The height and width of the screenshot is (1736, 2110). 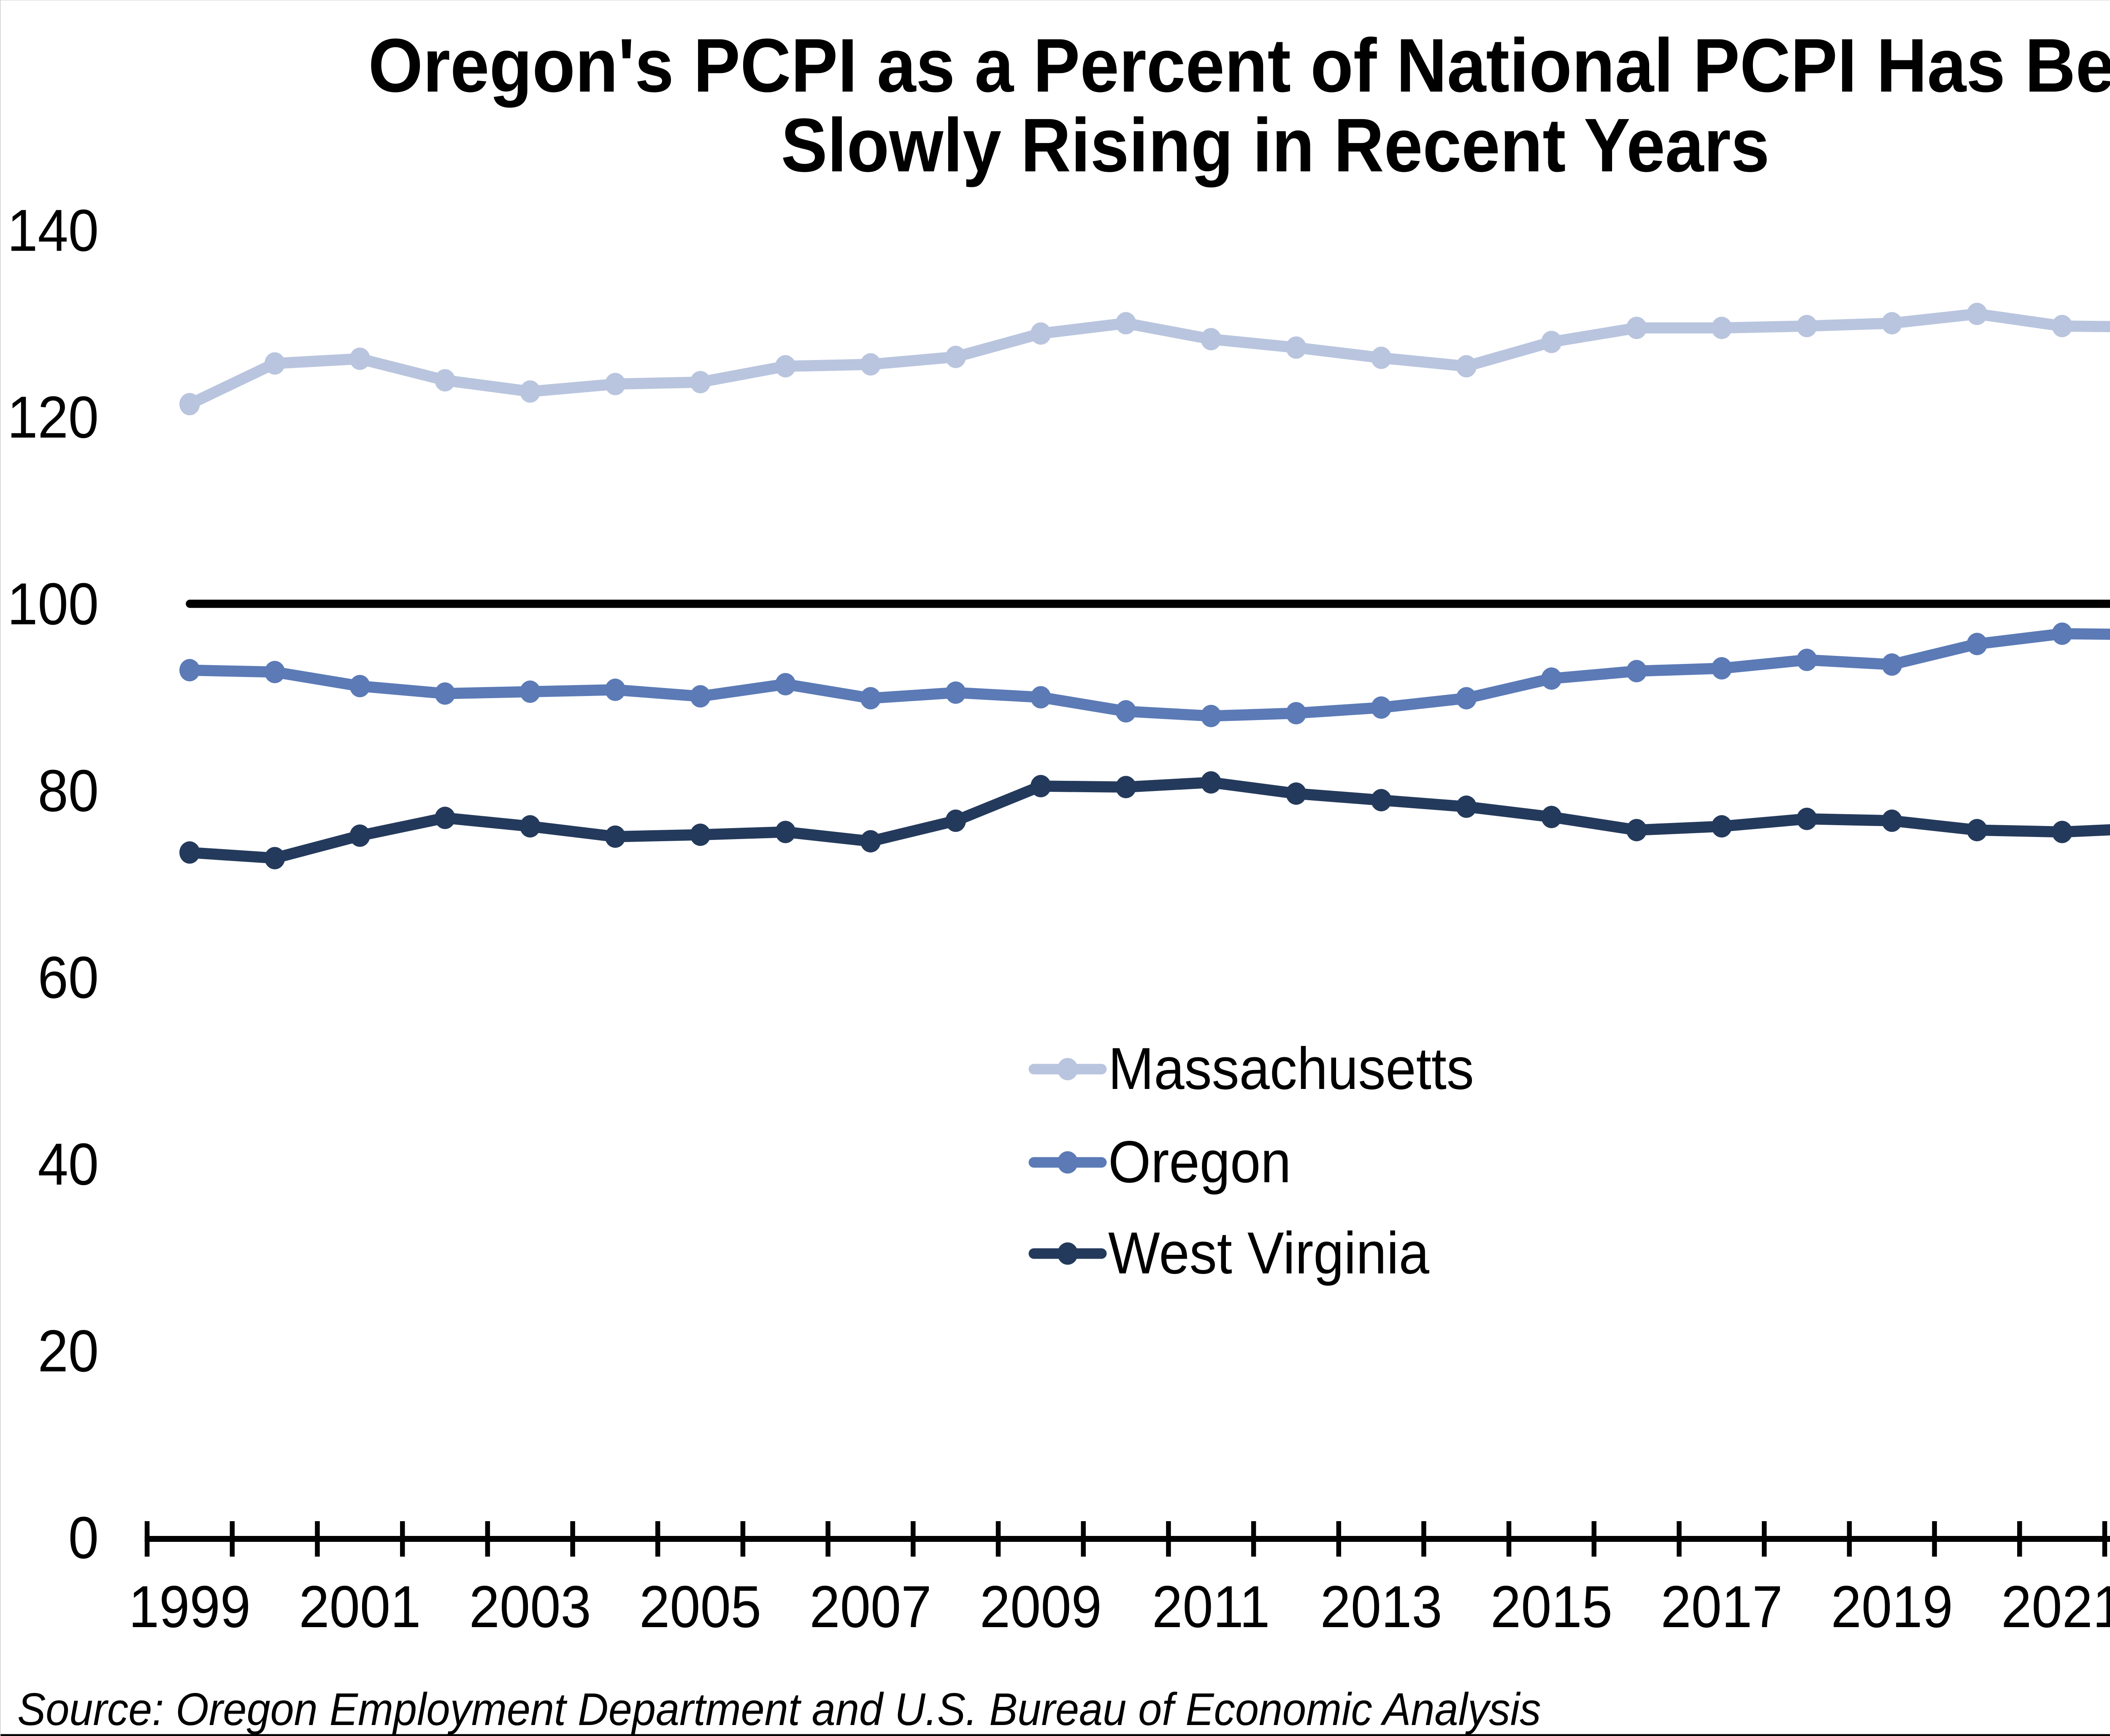 I want to click on svg-text: Massachusetts, so click(x=1291, y=1068).